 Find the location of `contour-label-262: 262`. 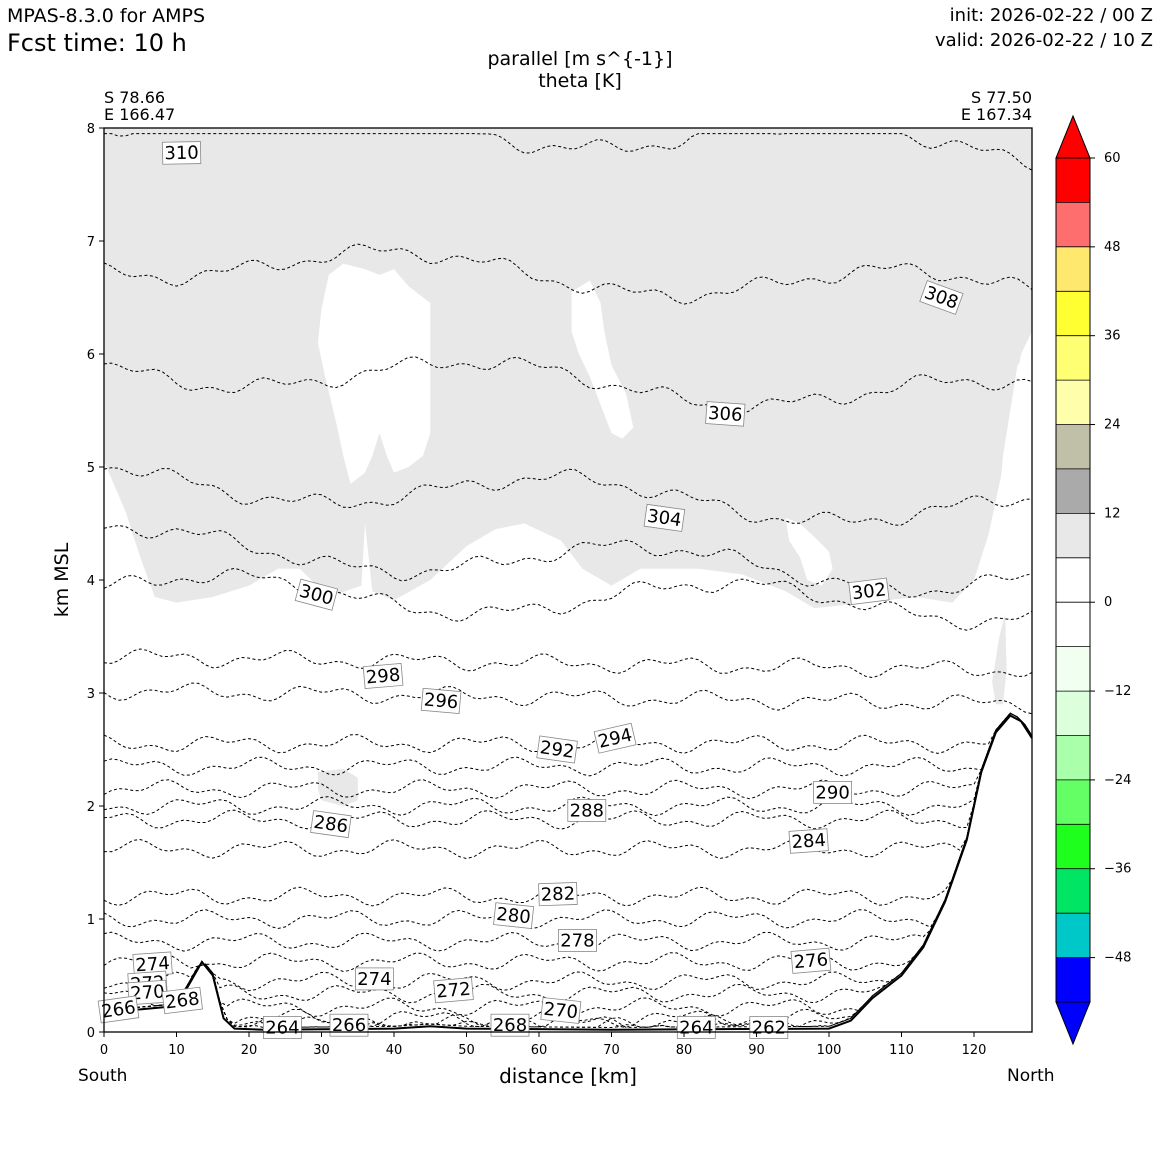

contour-label-262: 262 is located at coordinates (769, 1027).